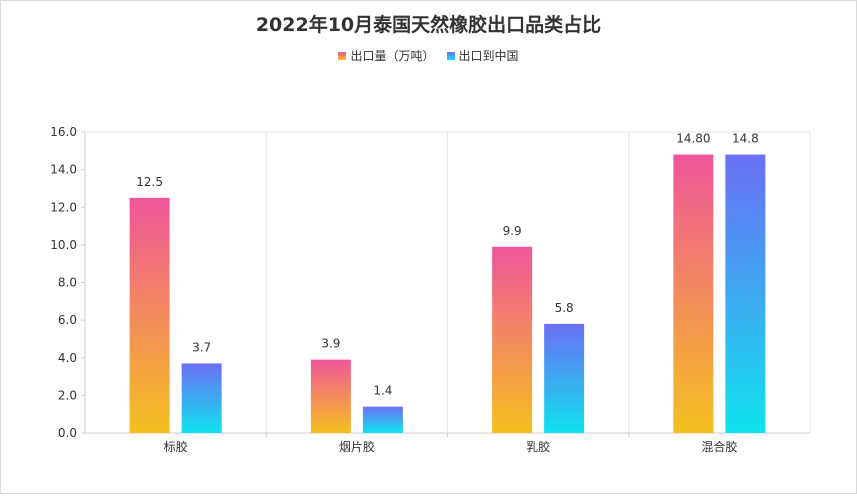 The width and height of the screenshot is (857, 502). What do you see at coordinates (67, 358) in the screenshot?
I see `y-tick-label: 4.0` at bounding box center [67, 358].